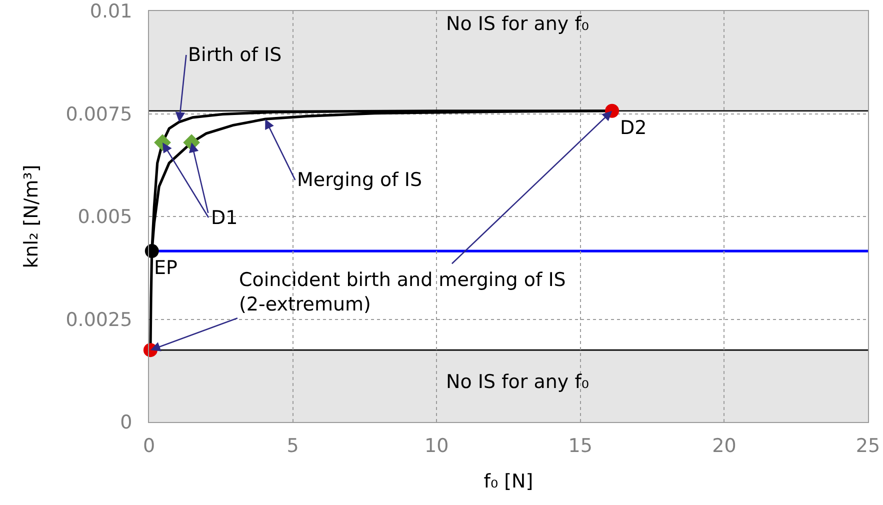 Image resolution: width=883 pixels, height=505 pixels. What do you see at coordinates (292, 445) in the screenshot?
I see `x-tick-label: 5` at bounding box center [292, 445].